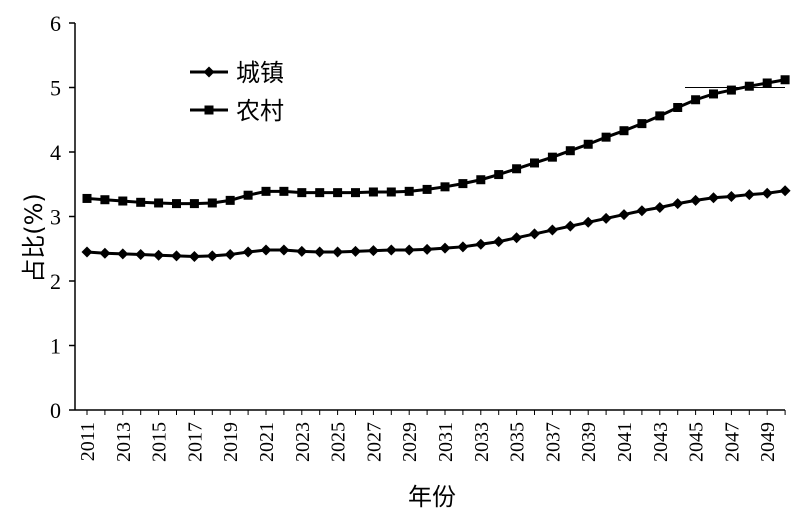 Image resolution: width=800 pixels, height=525 pixels. Describe the element at coordinates (260, 73) in the screenshot. I see `legend-label: 城镇` at that location.